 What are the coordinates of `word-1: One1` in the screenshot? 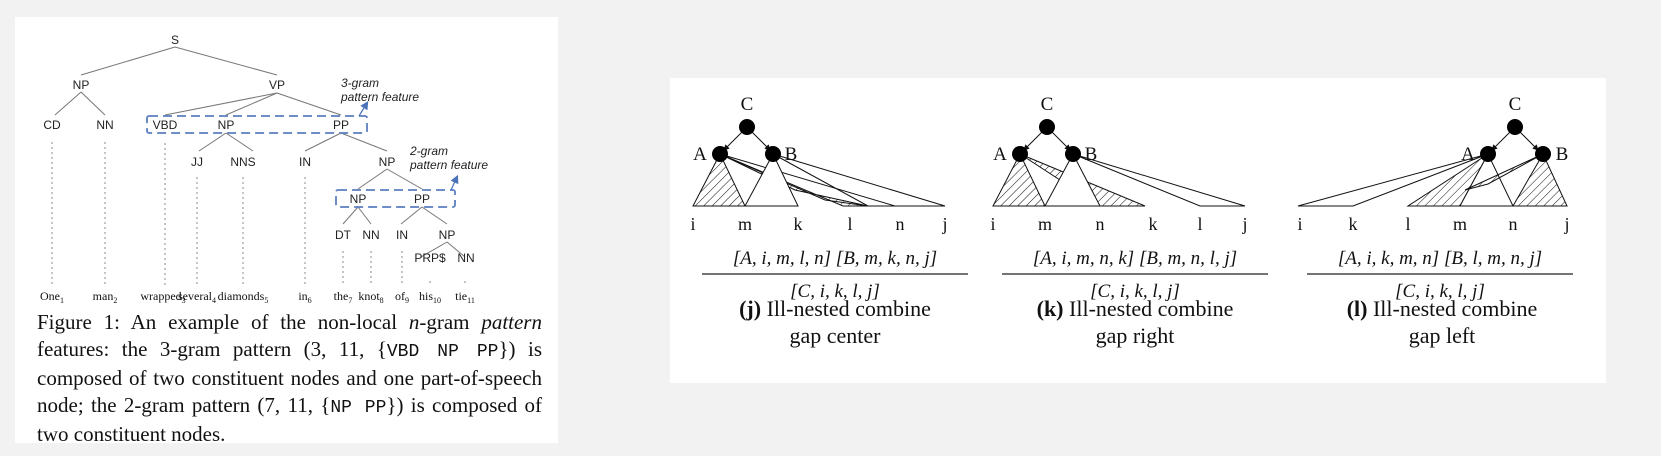 It's located at (52, 297).